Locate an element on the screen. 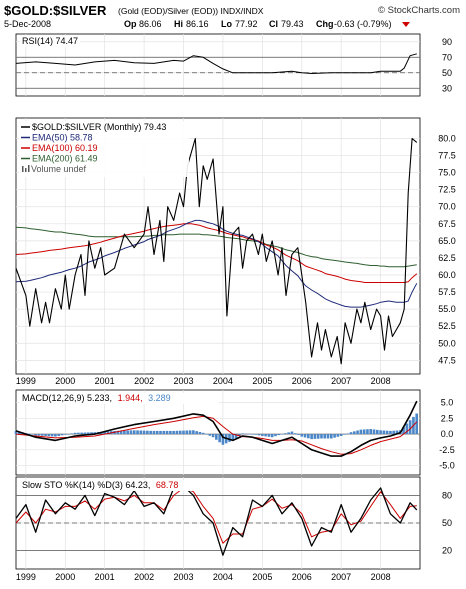  year-label: 2007 is located at coordinates (341, 381).